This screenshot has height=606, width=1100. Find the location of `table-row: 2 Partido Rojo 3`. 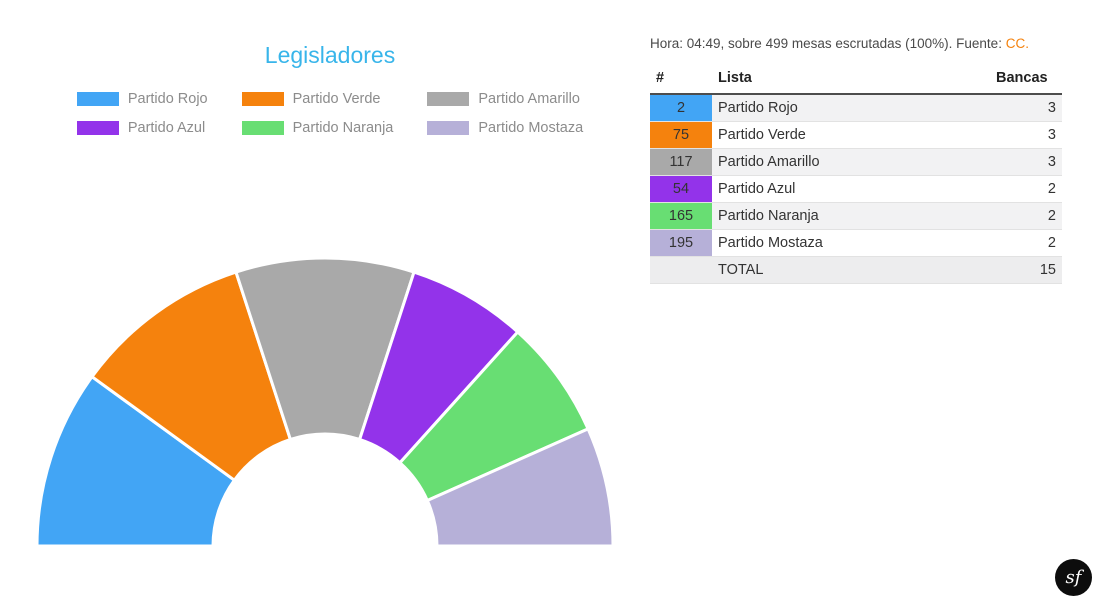

table-row: 2 Partido Rojo 3 is located at coordinates (856, 108).